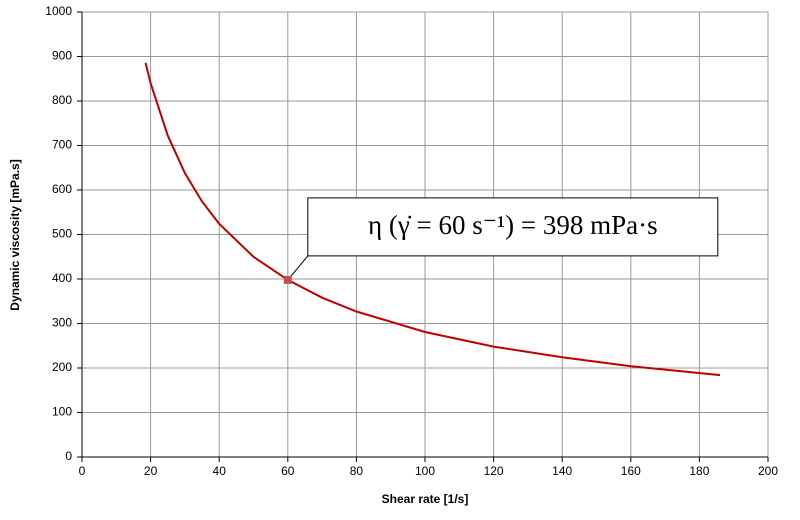  What do you see at coordinates (494, 471) in the screenshot?
I see `x-tick-label: 120` at bounding box center [494, 471].